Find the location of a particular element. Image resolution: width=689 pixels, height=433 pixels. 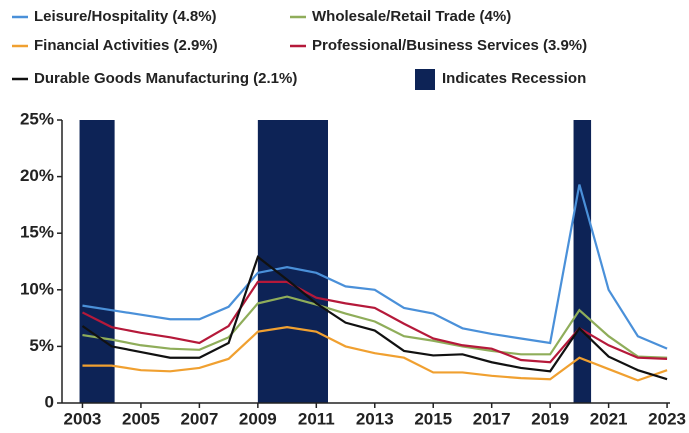

y-tick-label: 0 is located at coordinates (49, 401).